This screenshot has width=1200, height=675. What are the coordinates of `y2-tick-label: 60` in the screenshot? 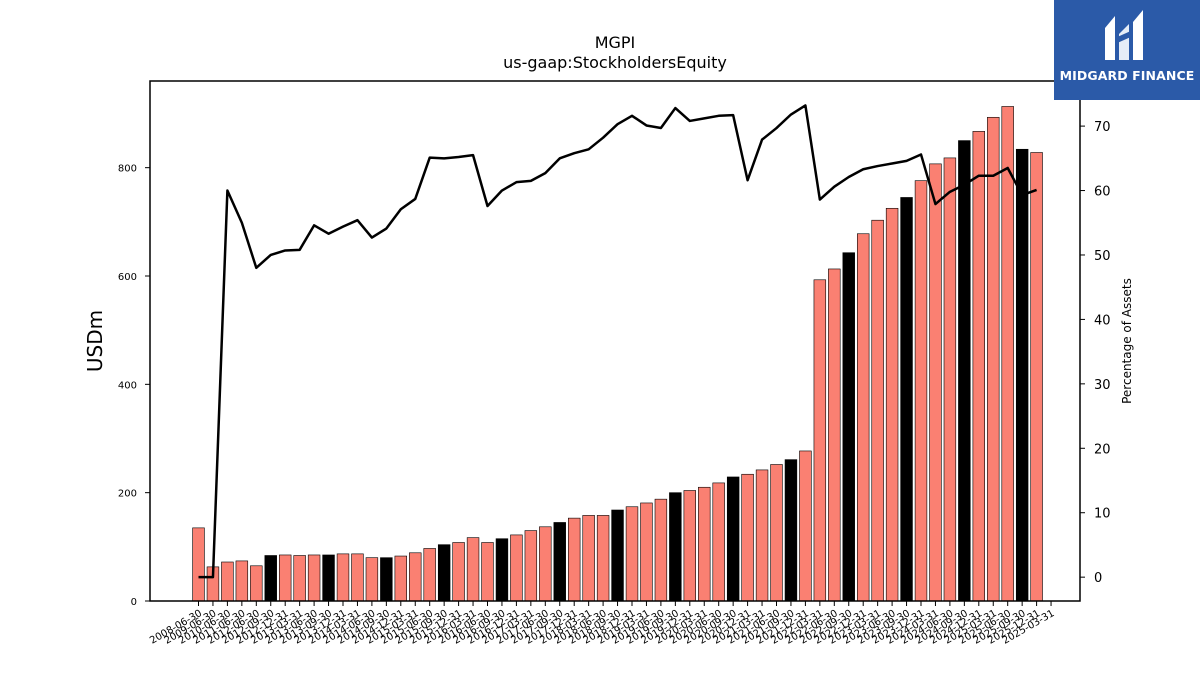 It's located at (1102, 192).